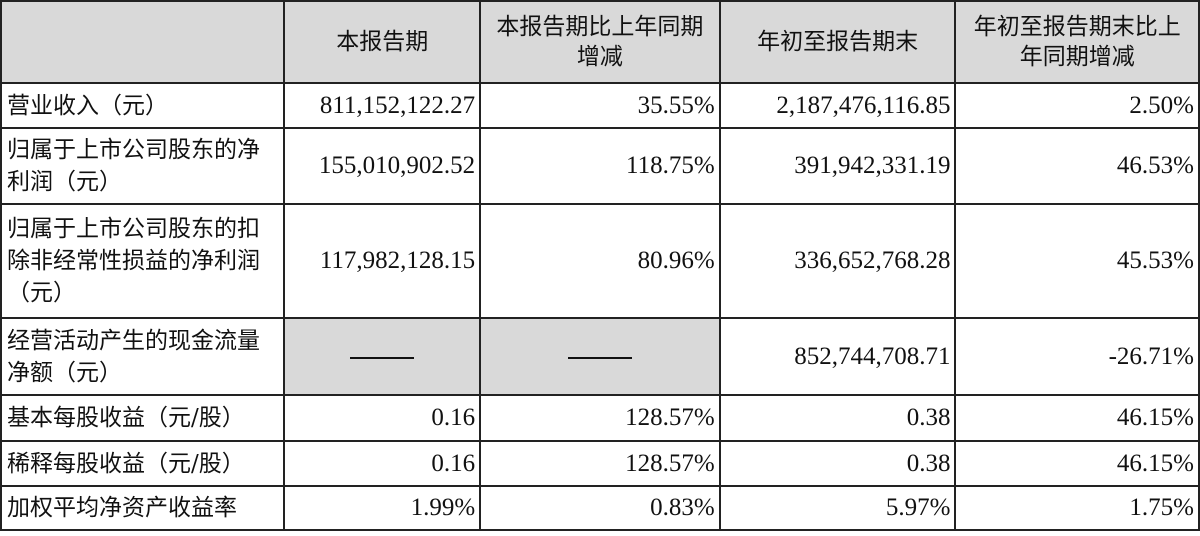 The width and height of the screenshot is (1200, 536). Describe the element at coordinates (143, 166) in the screenshot. I see `row-label: 归属于上市公司股东的净利润（元）` at that location.